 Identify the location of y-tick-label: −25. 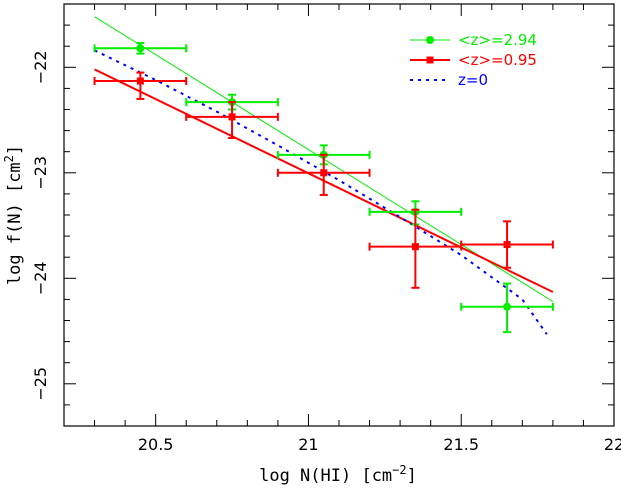
(40, 384).